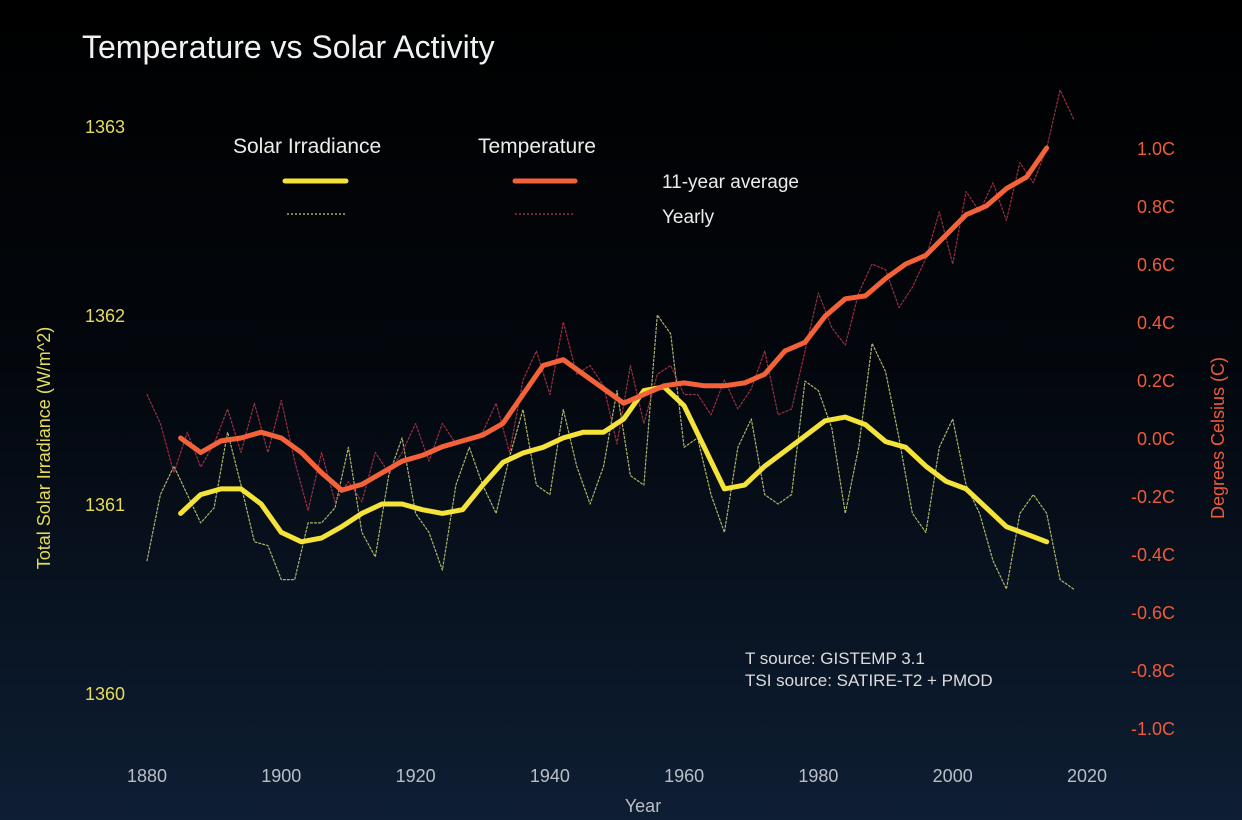 Image resolution: width=1242 pixels, height=820 pixels. I want to click on legend-temperature-label: Temperature, so click(537, 146).